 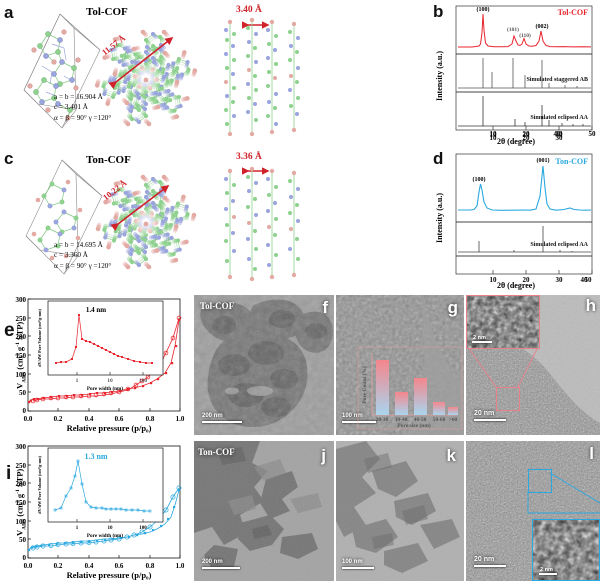 I want to click on b-peak-100: (100), so click(x=483, y=9).